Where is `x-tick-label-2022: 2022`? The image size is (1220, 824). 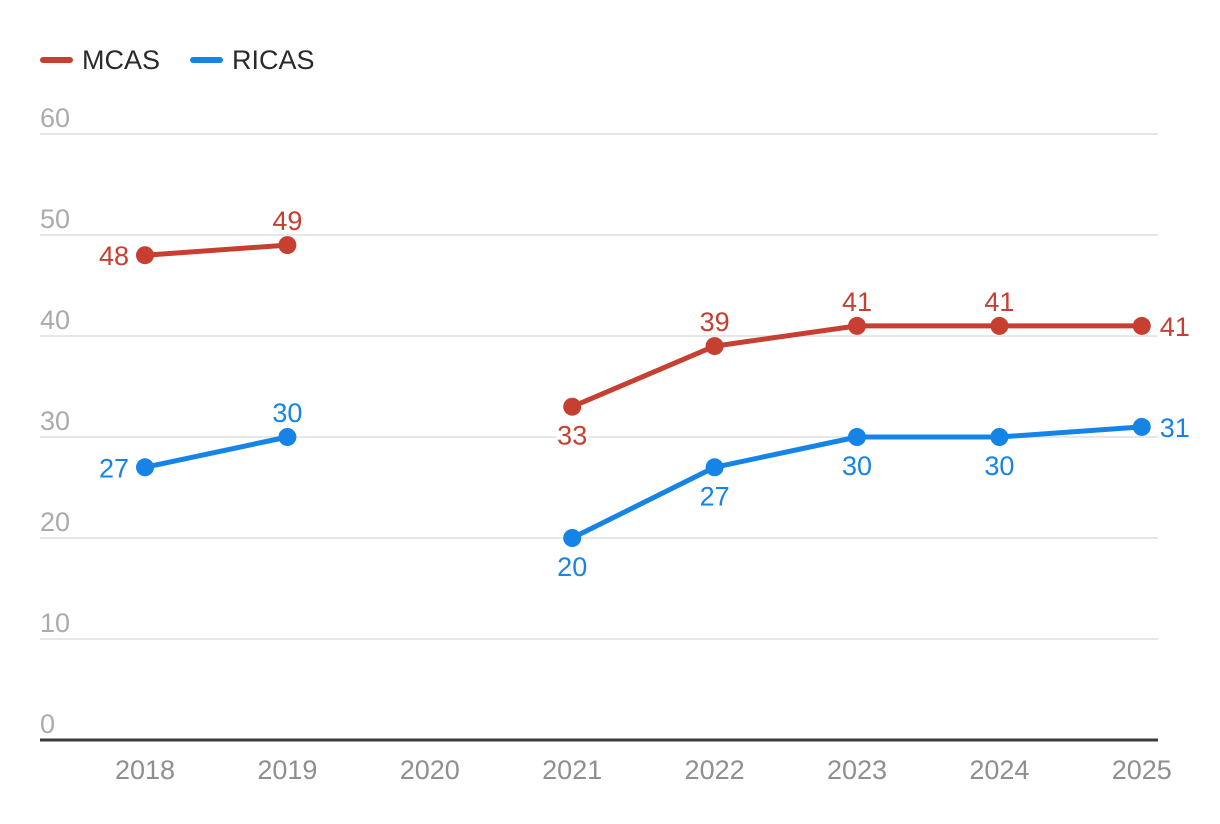 x-tick-label-2022: 2022 is located at coordinates (715, 770).